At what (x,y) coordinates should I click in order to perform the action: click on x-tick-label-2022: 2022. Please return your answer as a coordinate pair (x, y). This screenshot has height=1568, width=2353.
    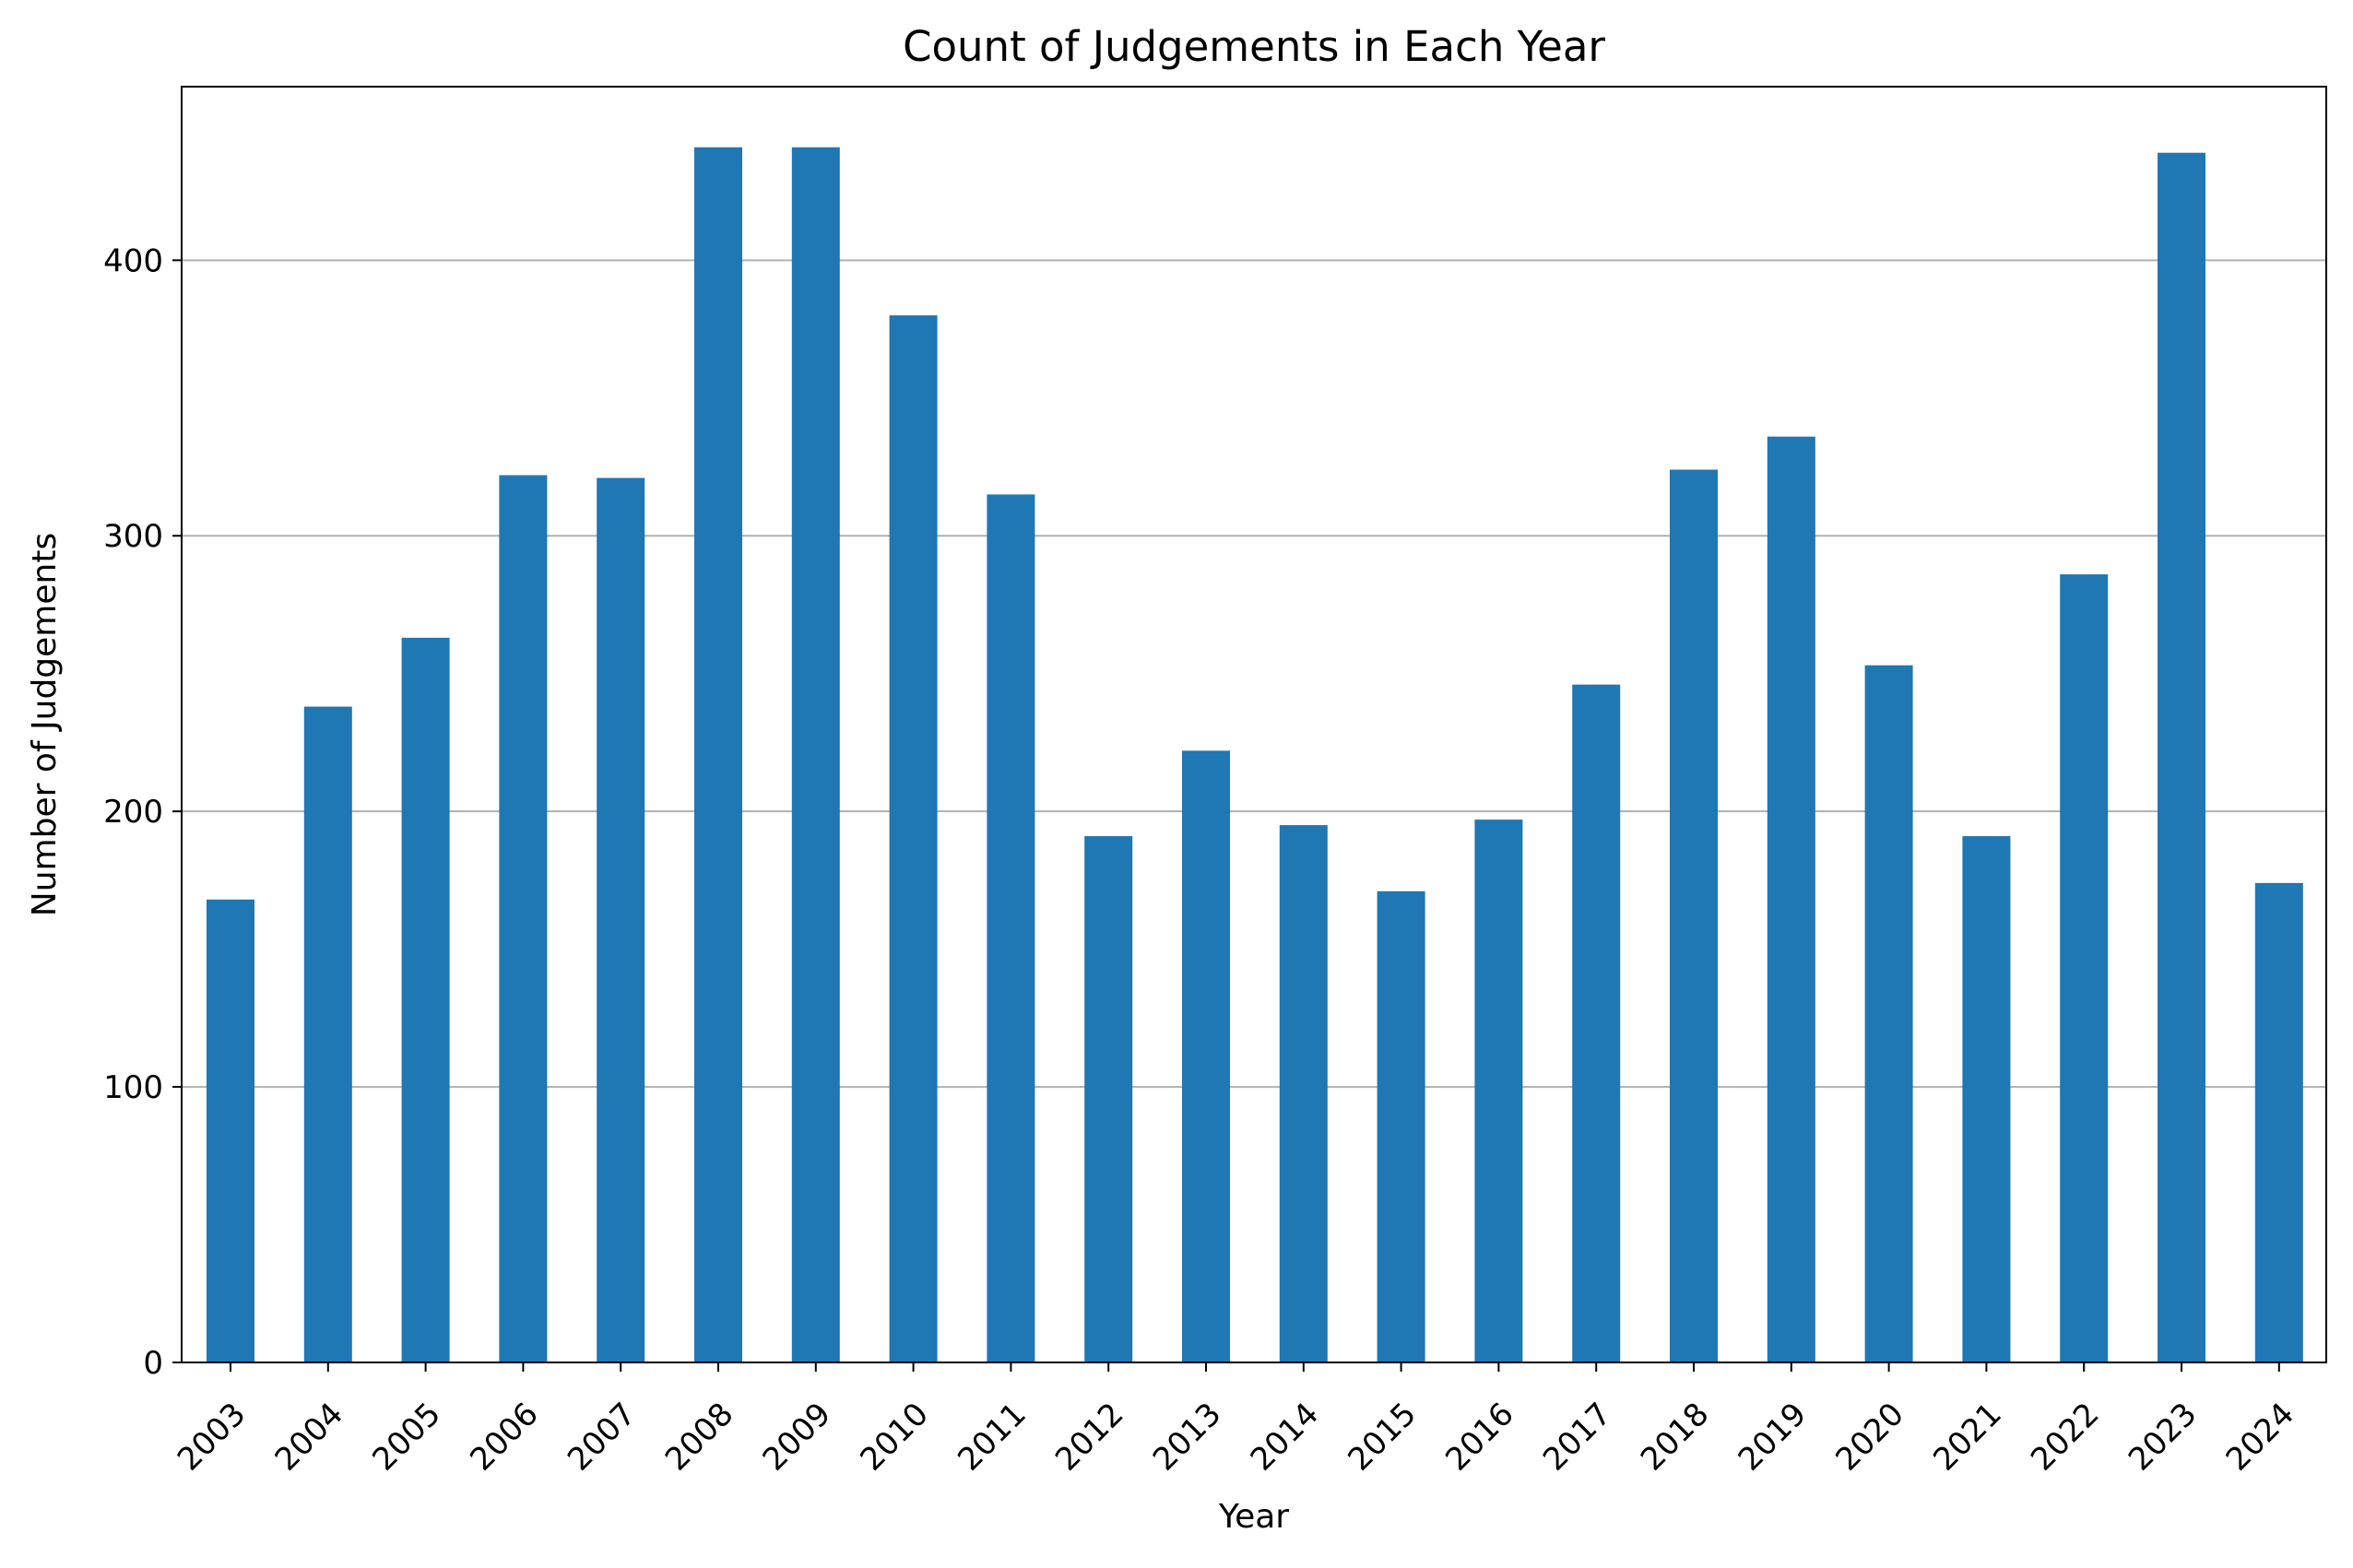
    Looking at the image, I should click on (2065, 1437).